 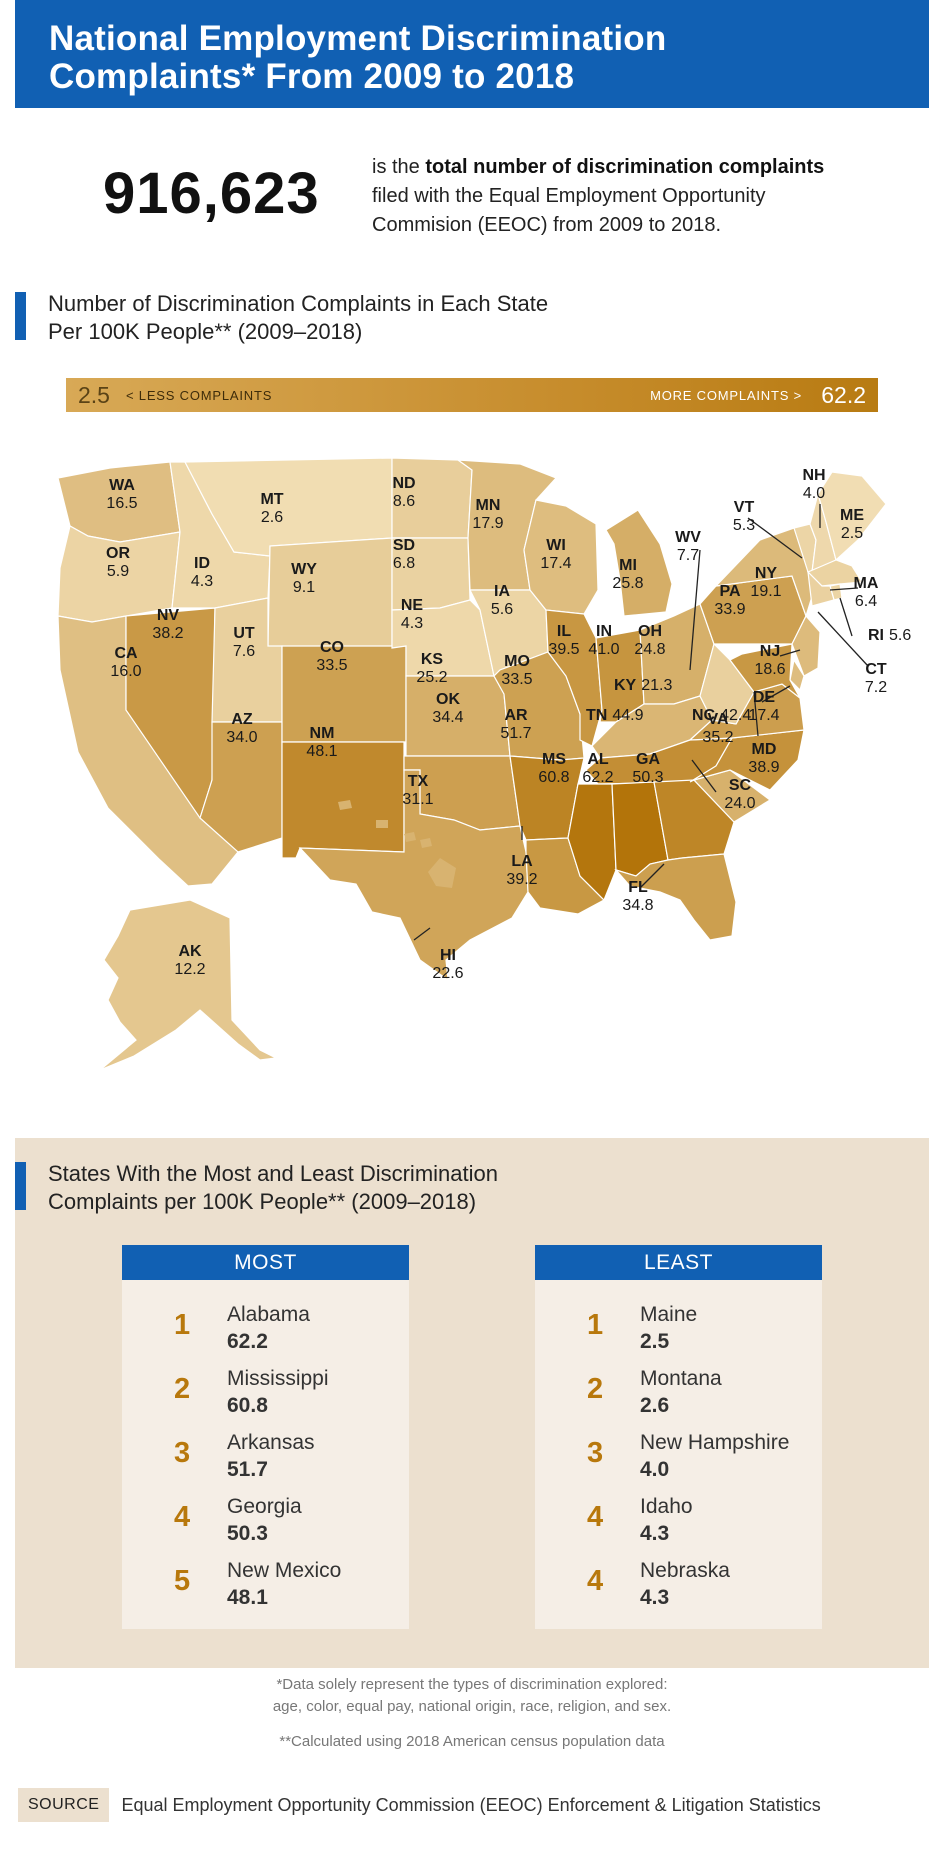 What do you see at coordinates (304, 578) in the screenshot?
I see `state-label-wy: WY 9.1` at bounding box center [304, 578].